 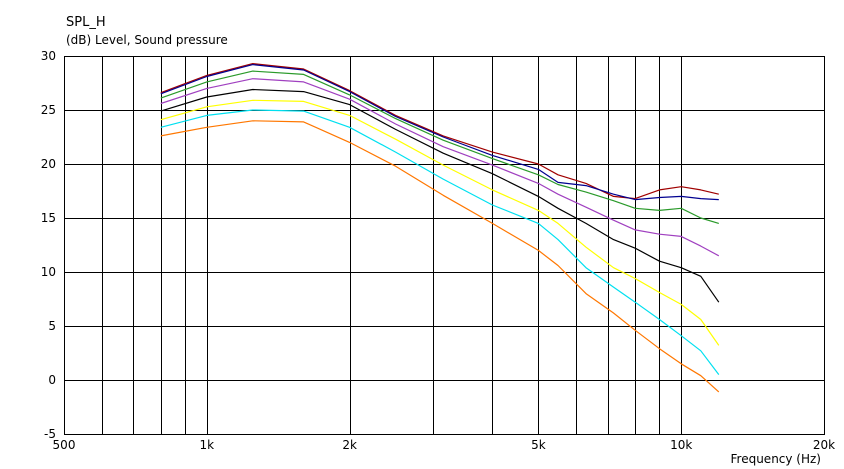 What do you see at coordinates (48, 218) in the screenshot?
I see `y-tick-label: 15` at bounding box center [48, 218].